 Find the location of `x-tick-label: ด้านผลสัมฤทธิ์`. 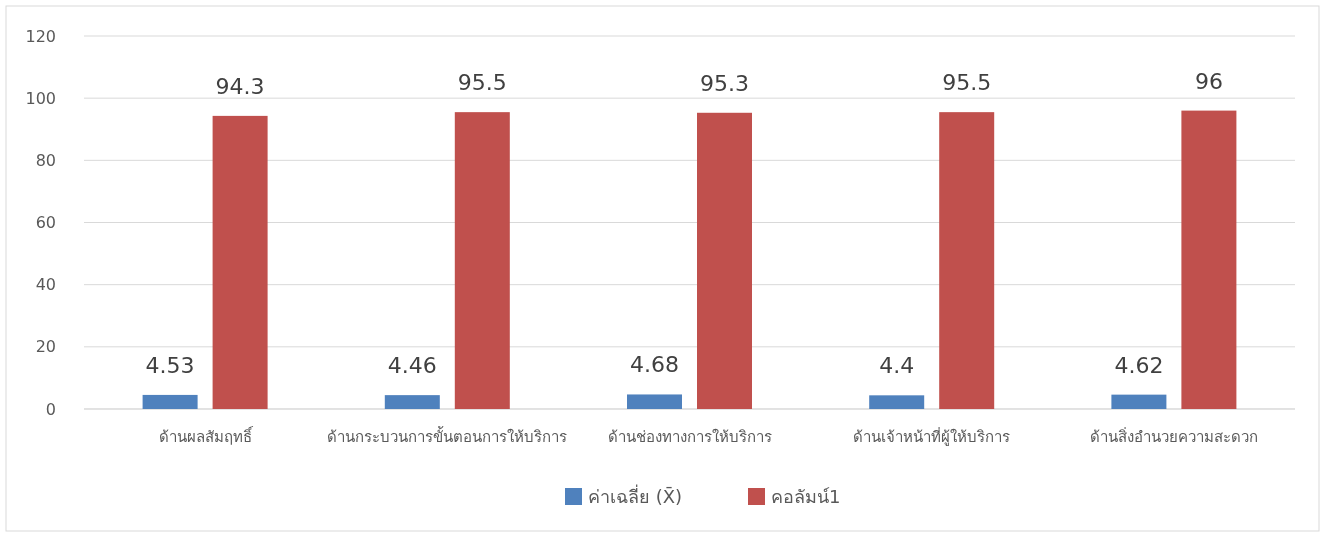

x-tick-label: ด้านผลสัมฤทธิ์ is located at coordinates (206, 436).